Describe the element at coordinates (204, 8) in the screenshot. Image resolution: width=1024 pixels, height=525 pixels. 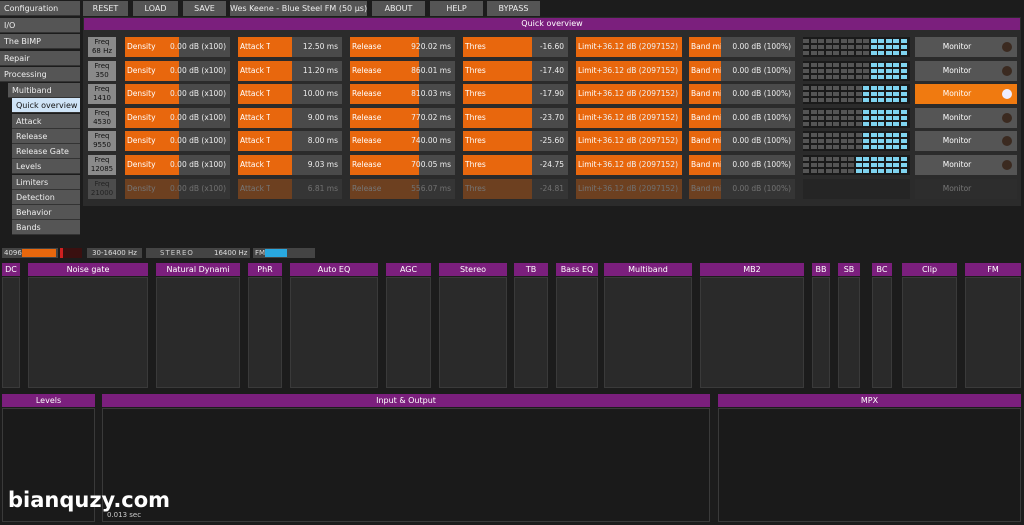
I see `toolbar-button: SAVE` at that location.